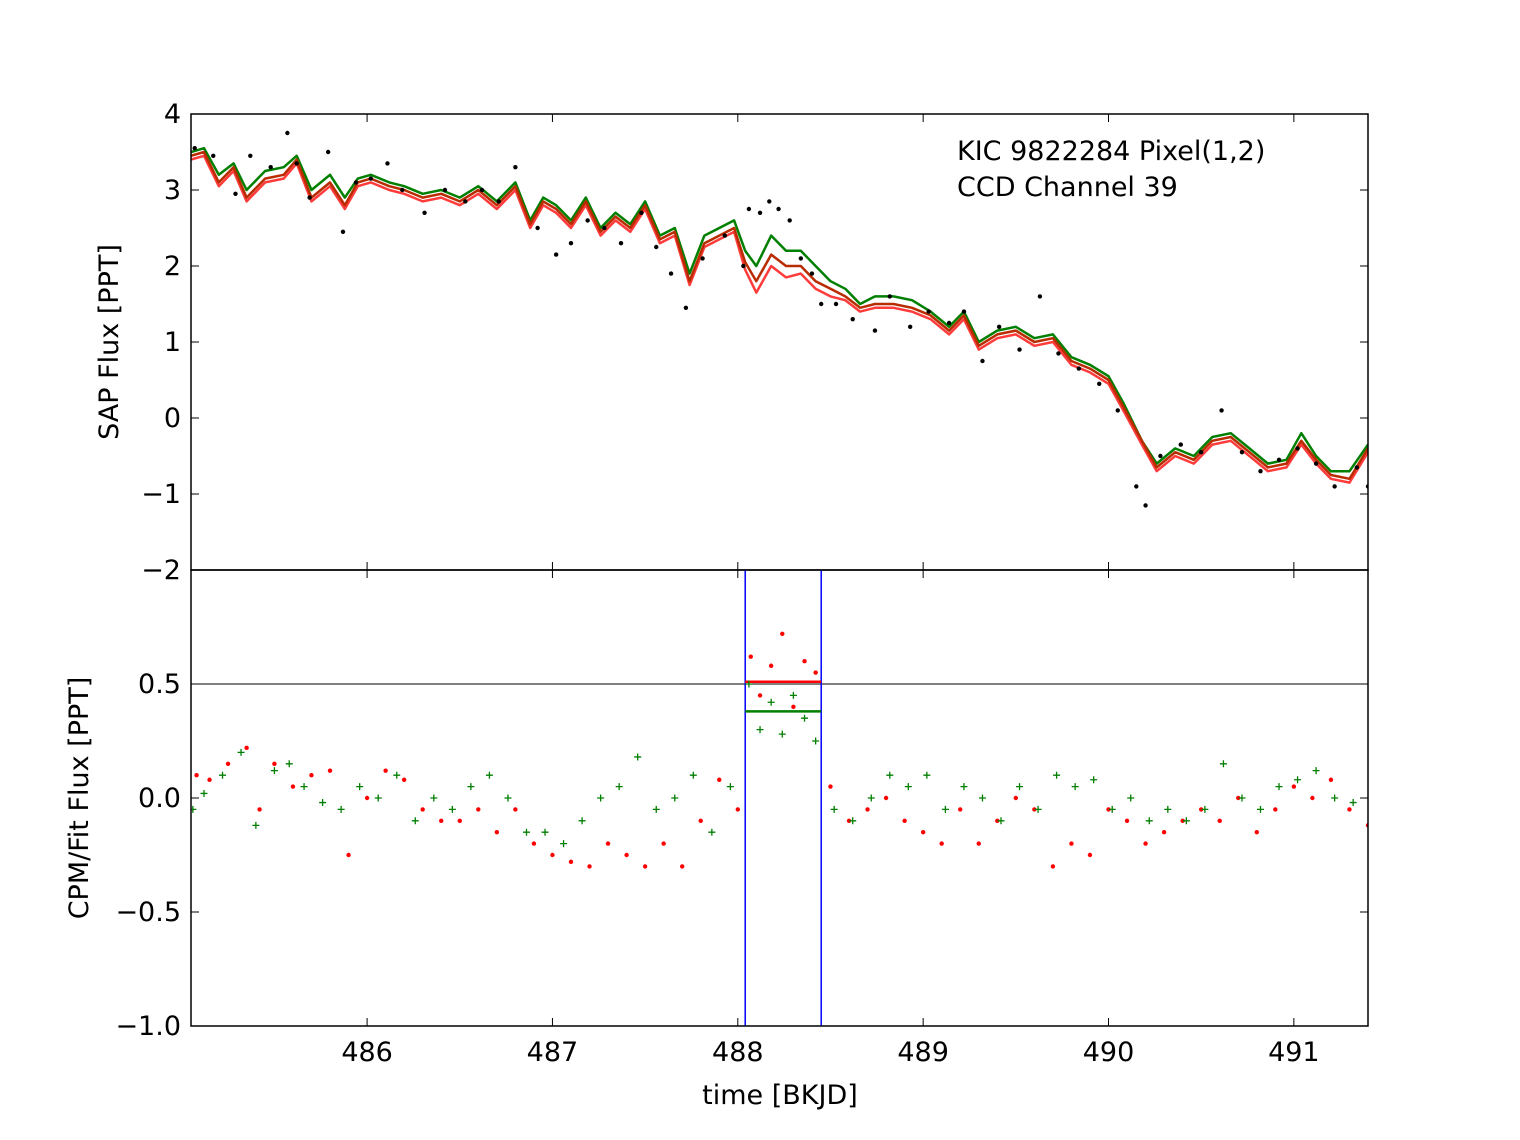 This screenshot has height=1140, width=1520. What do you see at coordinates (161, 570) in the screenshot?
I see `y-tick-label: −2` at bounding box center [161, 570].